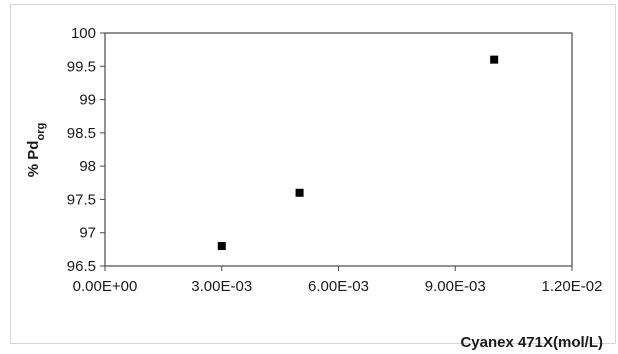  I want to click on x-tick-label: 3.00E-03, so click(221, 286).